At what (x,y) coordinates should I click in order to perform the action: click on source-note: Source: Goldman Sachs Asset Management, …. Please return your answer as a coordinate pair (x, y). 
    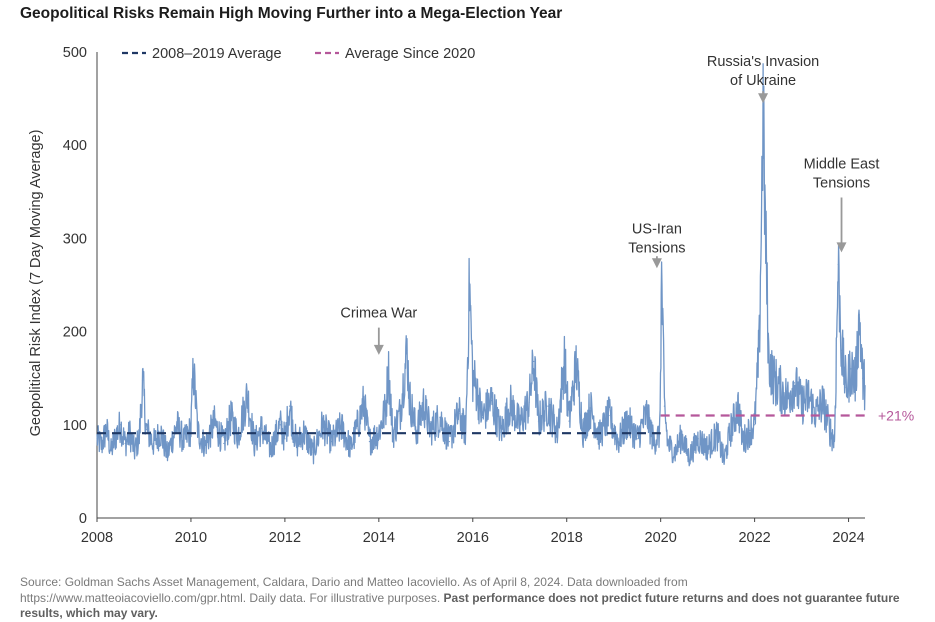
    Looking at the image, I should click on (467, 598).